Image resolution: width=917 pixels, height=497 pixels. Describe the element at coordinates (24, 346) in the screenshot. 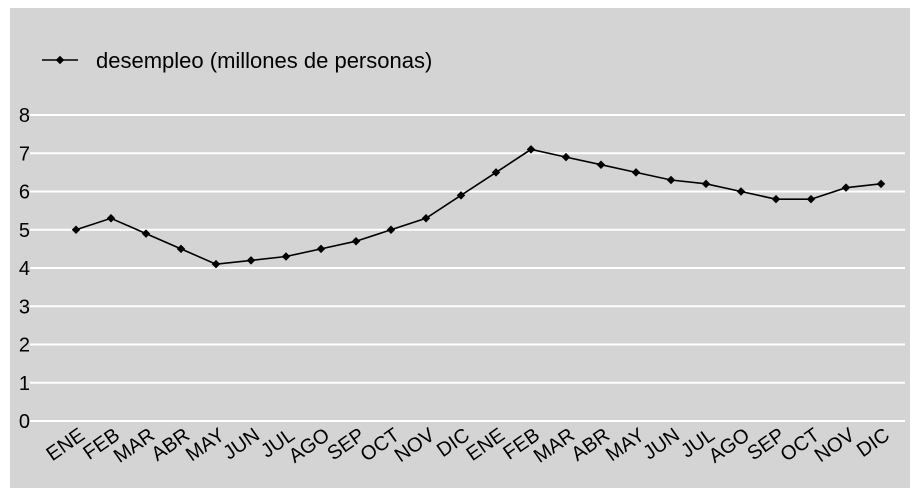

I see `y-tick-label: 2` at that location.